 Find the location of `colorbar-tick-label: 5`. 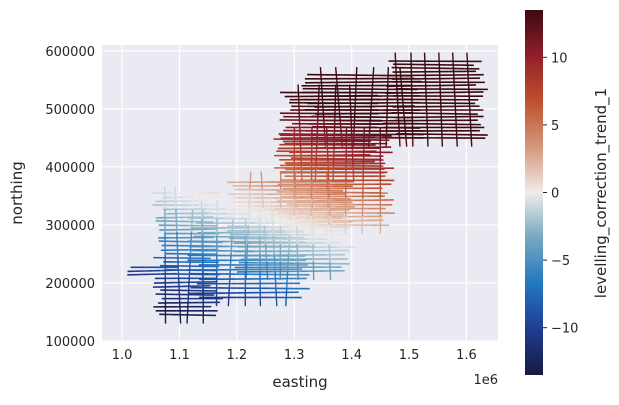

colorbar-tick-label: 5 is located at coordinates (555, 126).